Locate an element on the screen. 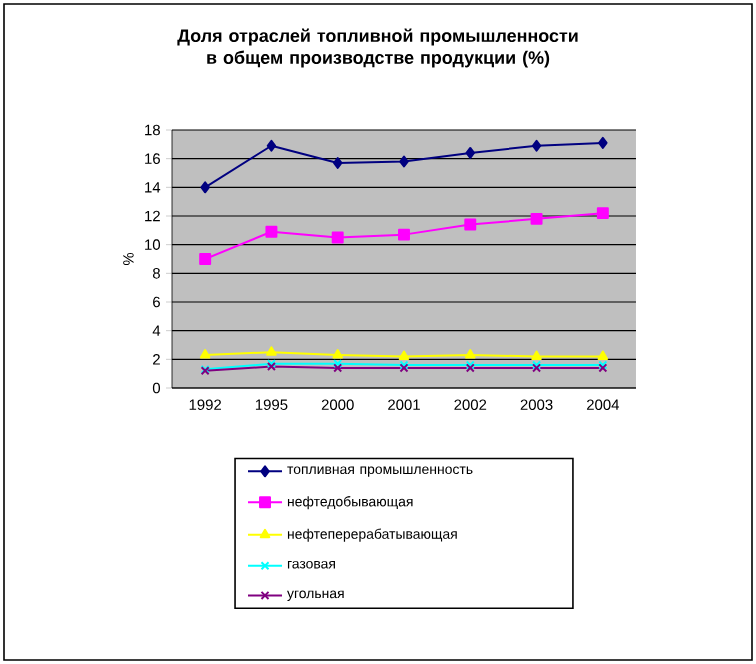 The width and height of the screenshot is (756, 664). chart-title: Доля отраслей топливной промышленности в общем производстве продукции (%) is located at coordinates (377, 48).